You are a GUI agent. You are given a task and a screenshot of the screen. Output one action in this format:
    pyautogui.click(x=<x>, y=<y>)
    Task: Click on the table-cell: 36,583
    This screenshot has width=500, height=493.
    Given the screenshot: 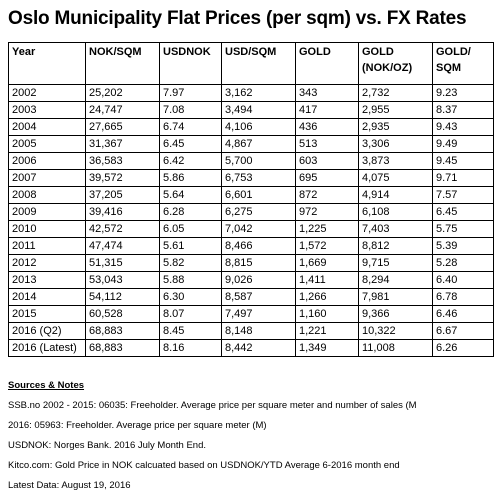 What is the action you would take?
    pyautogui.click(x=122, y=161)
    